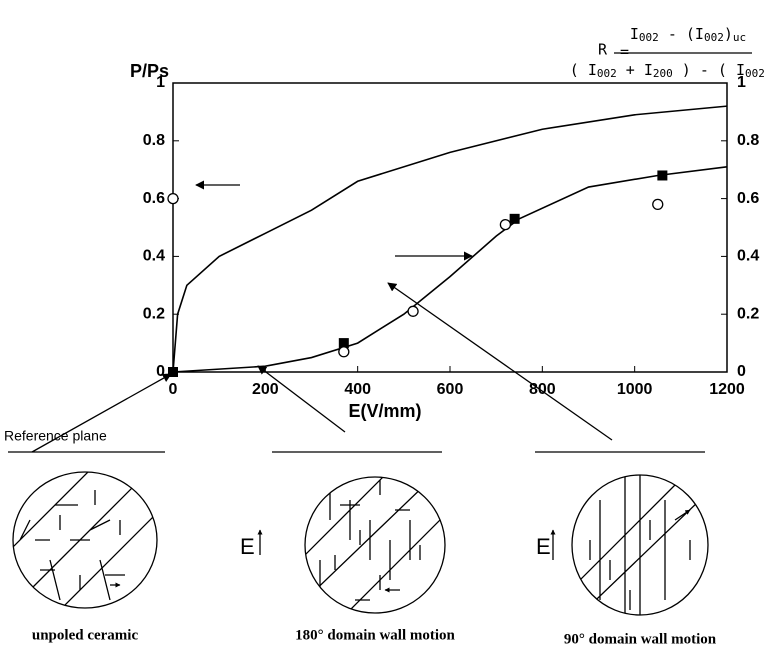 This screenshot has height=653, width=765. What do you see at coordinates (583, 70) in the screenshot?
I see `formula-text: ( I` at bounding box center [583, 70].